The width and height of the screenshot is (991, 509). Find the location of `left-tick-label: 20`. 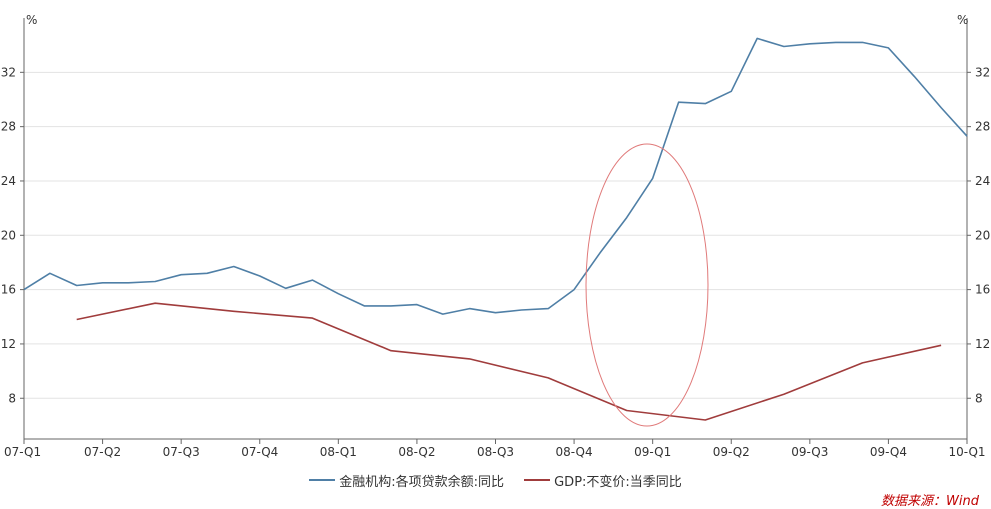

left-tick-label: 20 is located at coordinates (8, 235).